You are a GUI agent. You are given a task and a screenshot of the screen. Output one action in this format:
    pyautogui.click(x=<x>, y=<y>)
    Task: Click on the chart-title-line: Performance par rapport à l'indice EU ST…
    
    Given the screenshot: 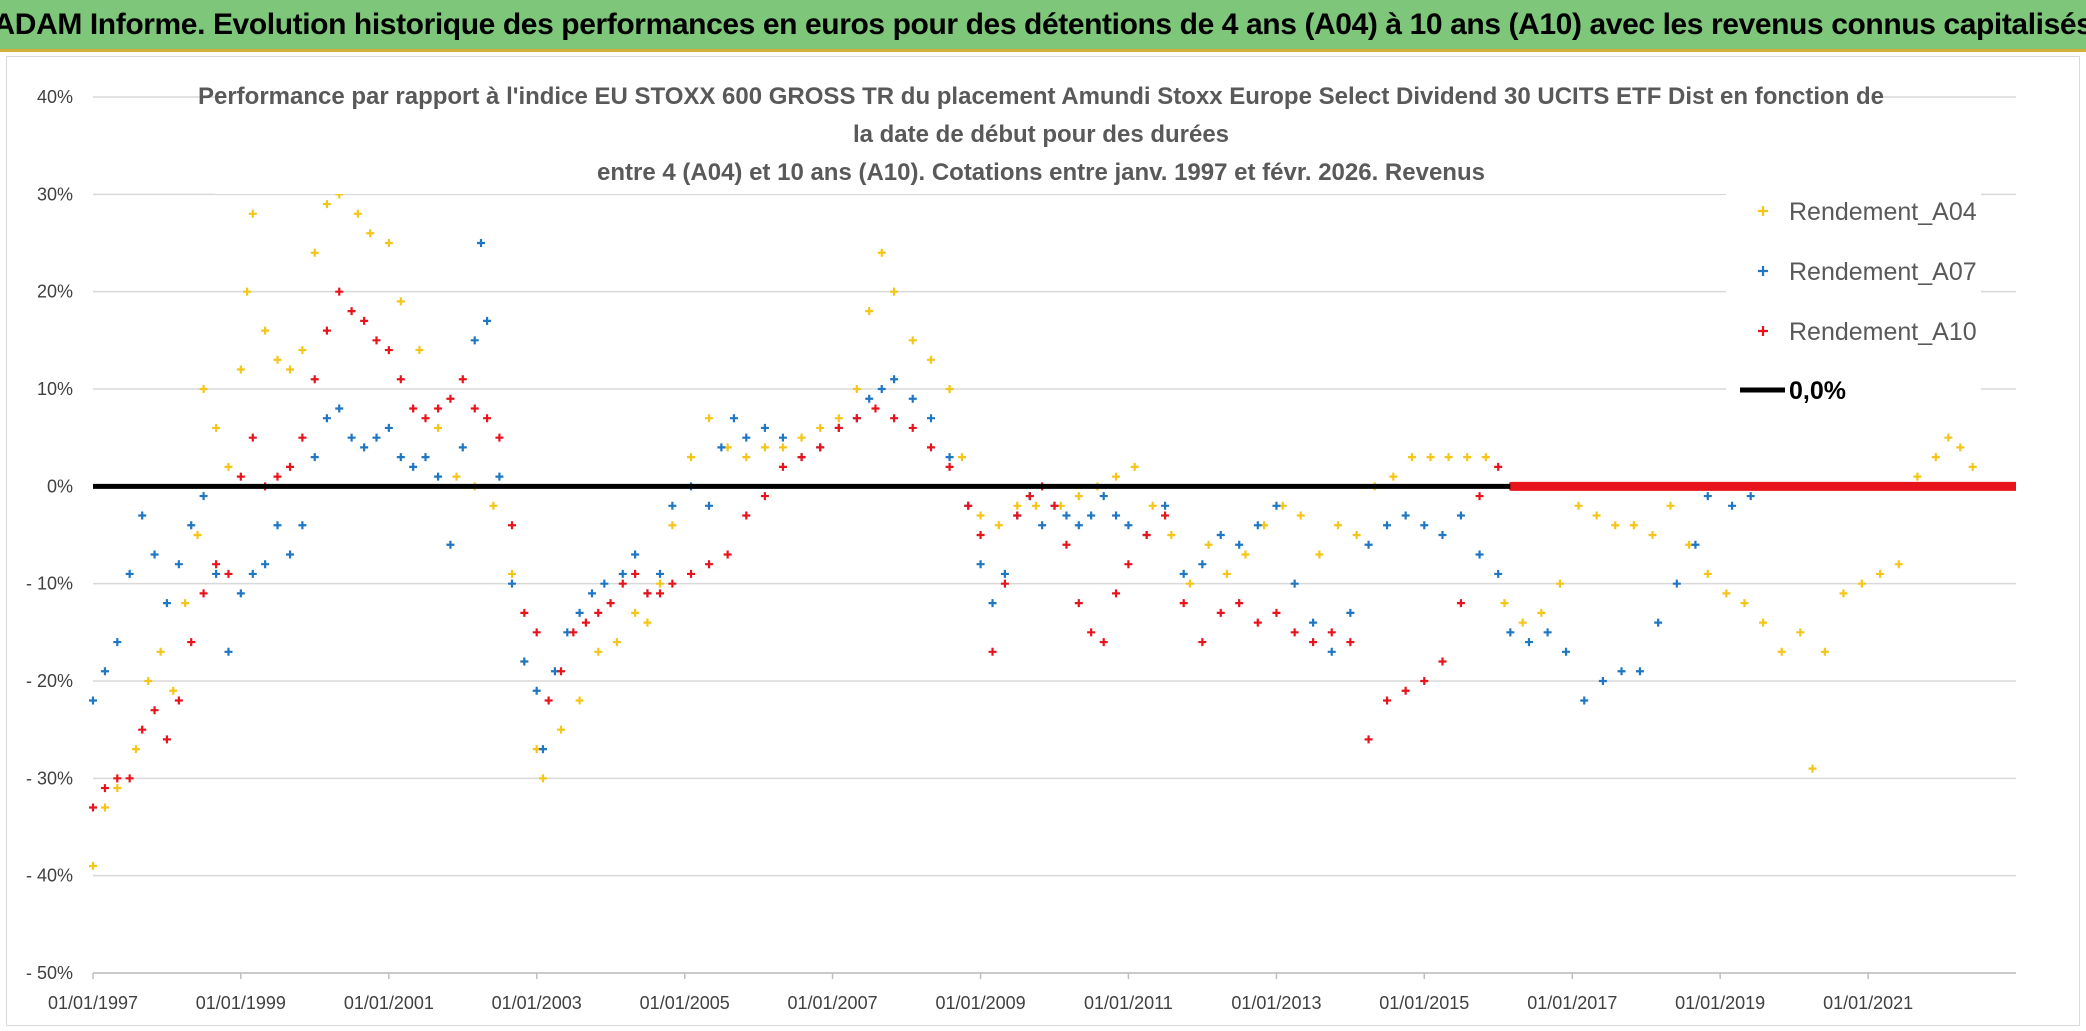 What is the action you would take?
    pyautogui.click(x=1041, y=96)
    